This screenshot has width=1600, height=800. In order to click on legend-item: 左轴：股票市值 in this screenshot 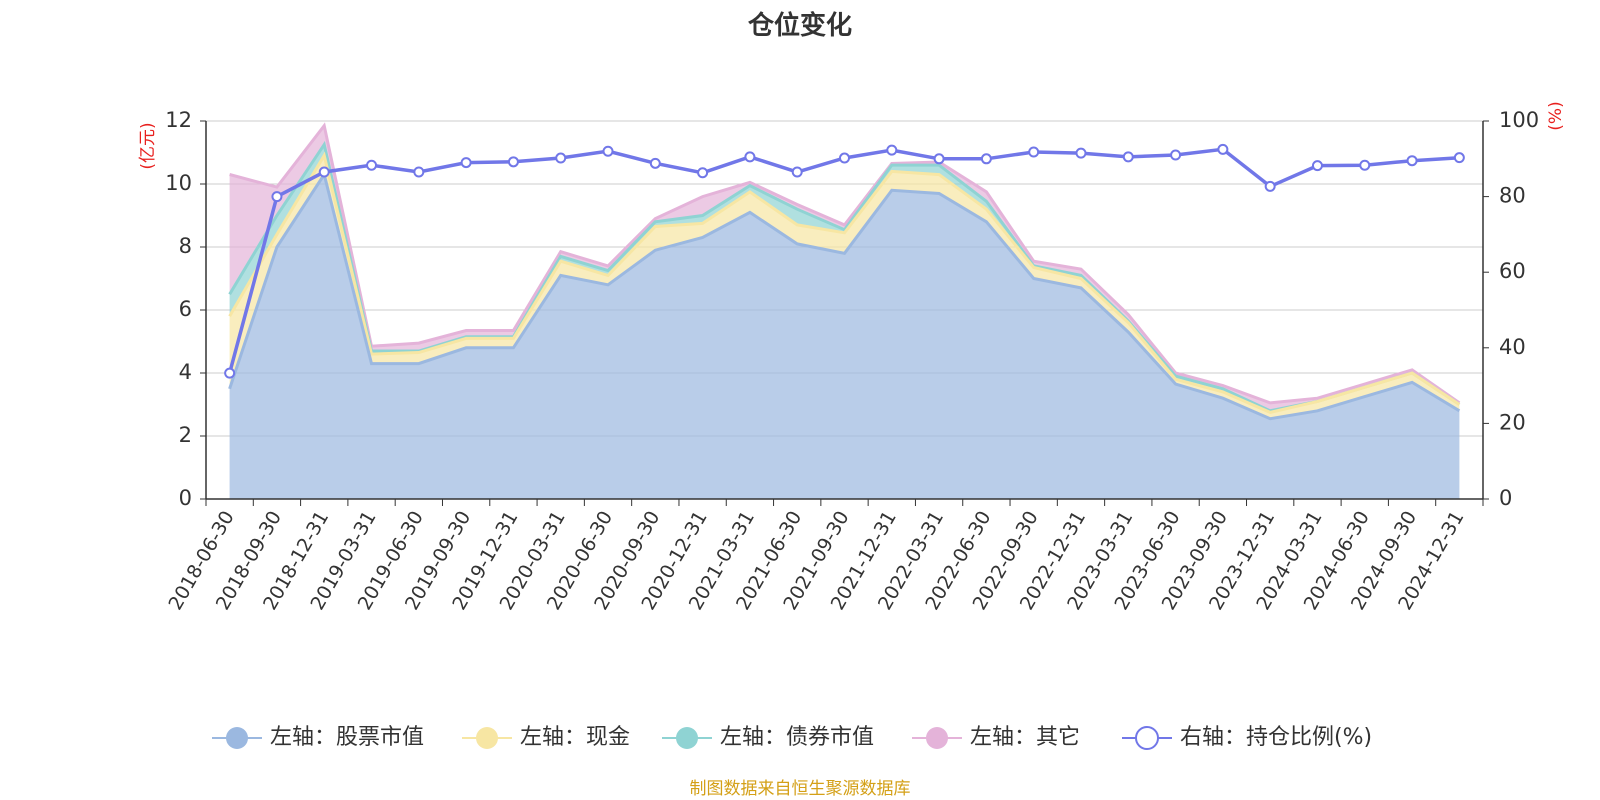, I will do `click(318, 737)`.